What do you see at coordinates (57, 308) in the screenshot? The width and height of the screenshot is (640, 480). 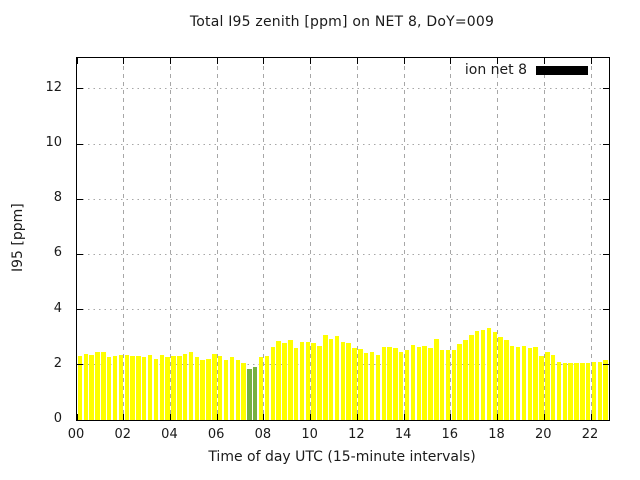 I see `y-tick-label: 4` at bounding box center [57, 308].